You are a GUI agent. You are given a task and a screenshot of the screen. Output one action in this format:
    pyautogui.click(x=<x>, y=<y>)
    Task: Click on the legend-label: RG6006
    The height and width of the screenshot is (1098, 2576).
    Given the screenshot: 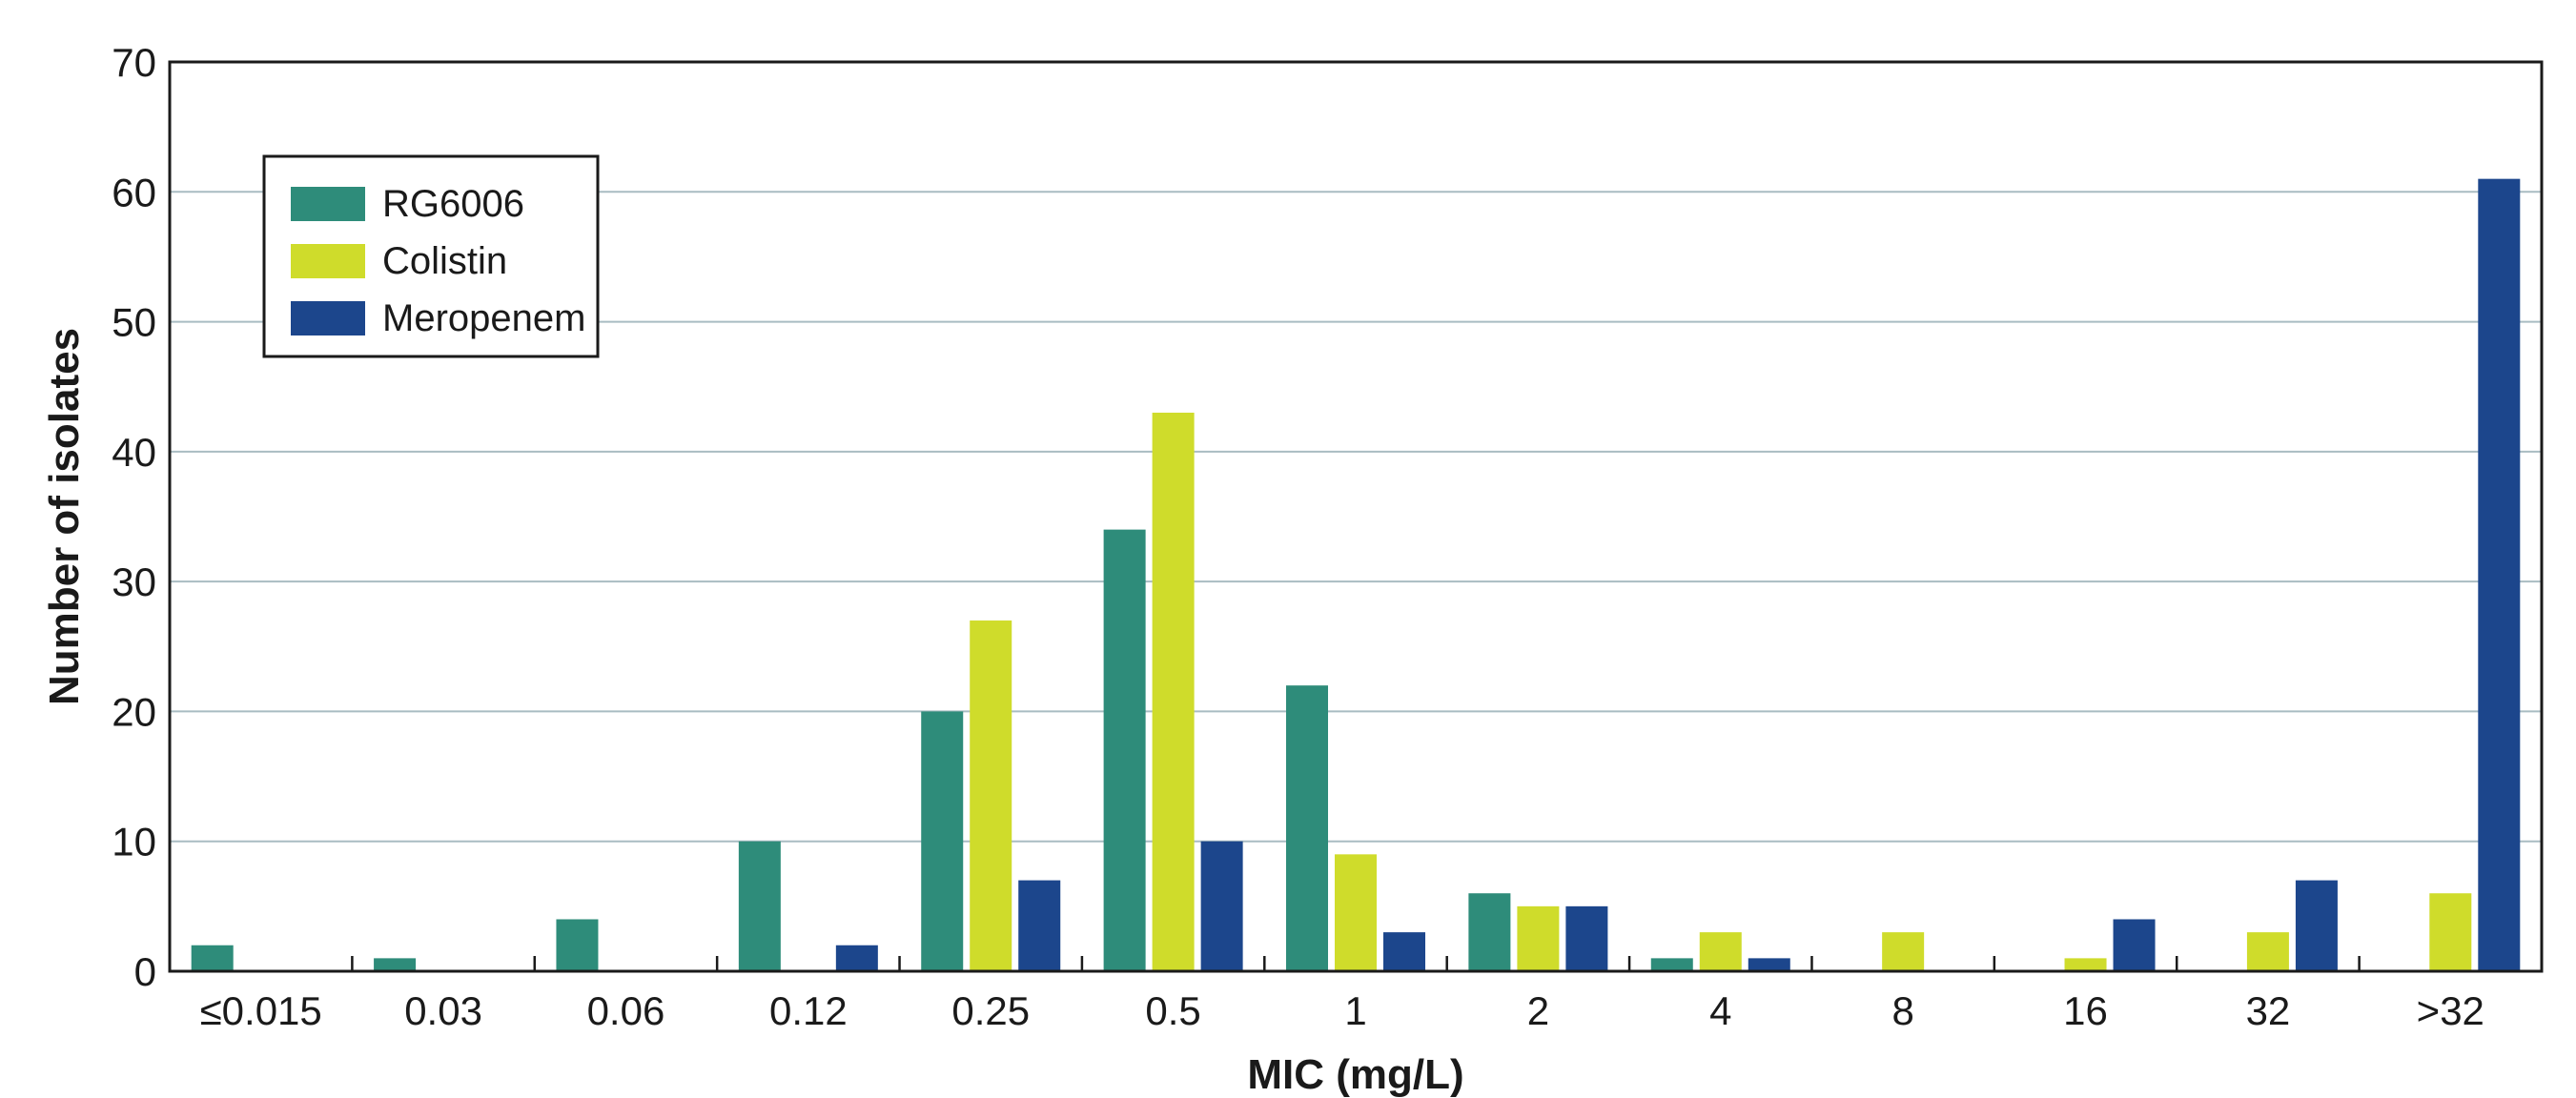 What is the action you would take?
    pyautogui.click(x=453, y=204)
    